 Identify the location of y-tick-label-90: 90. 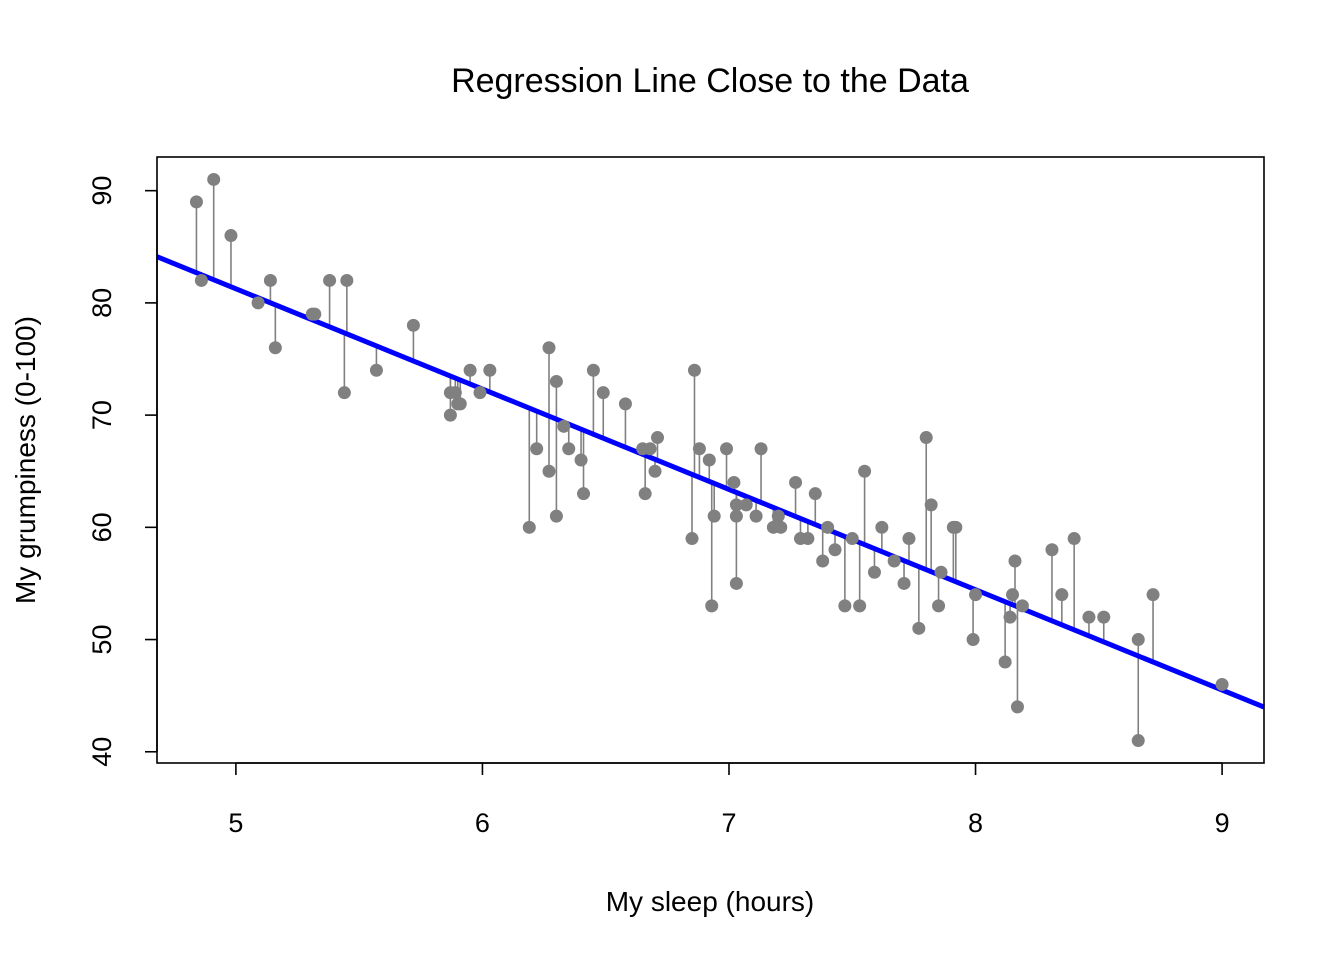
(102, 191).